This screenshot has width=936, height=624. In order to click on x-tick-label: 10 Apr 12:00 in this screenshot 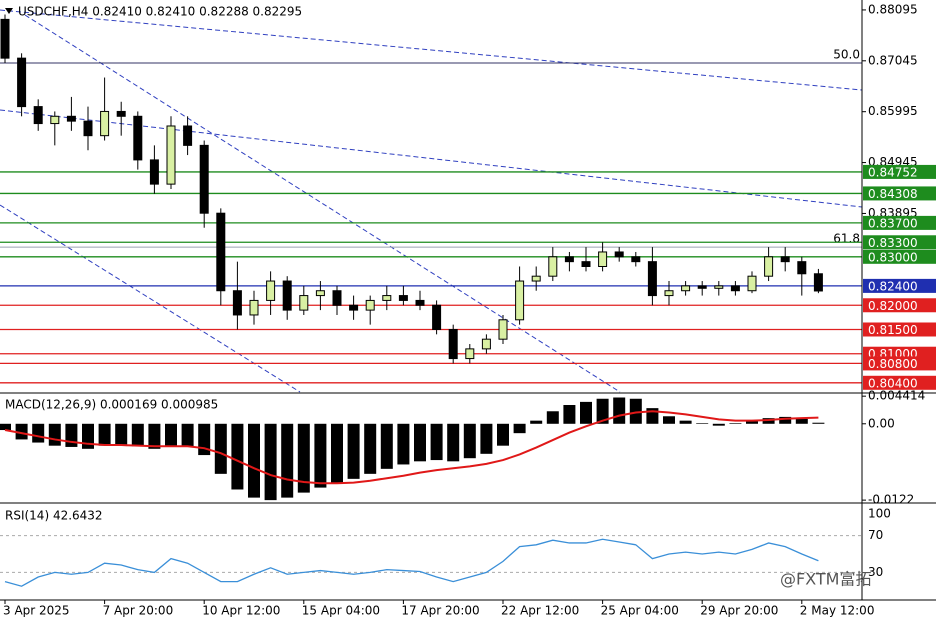, I will do `click(241, 611)`.